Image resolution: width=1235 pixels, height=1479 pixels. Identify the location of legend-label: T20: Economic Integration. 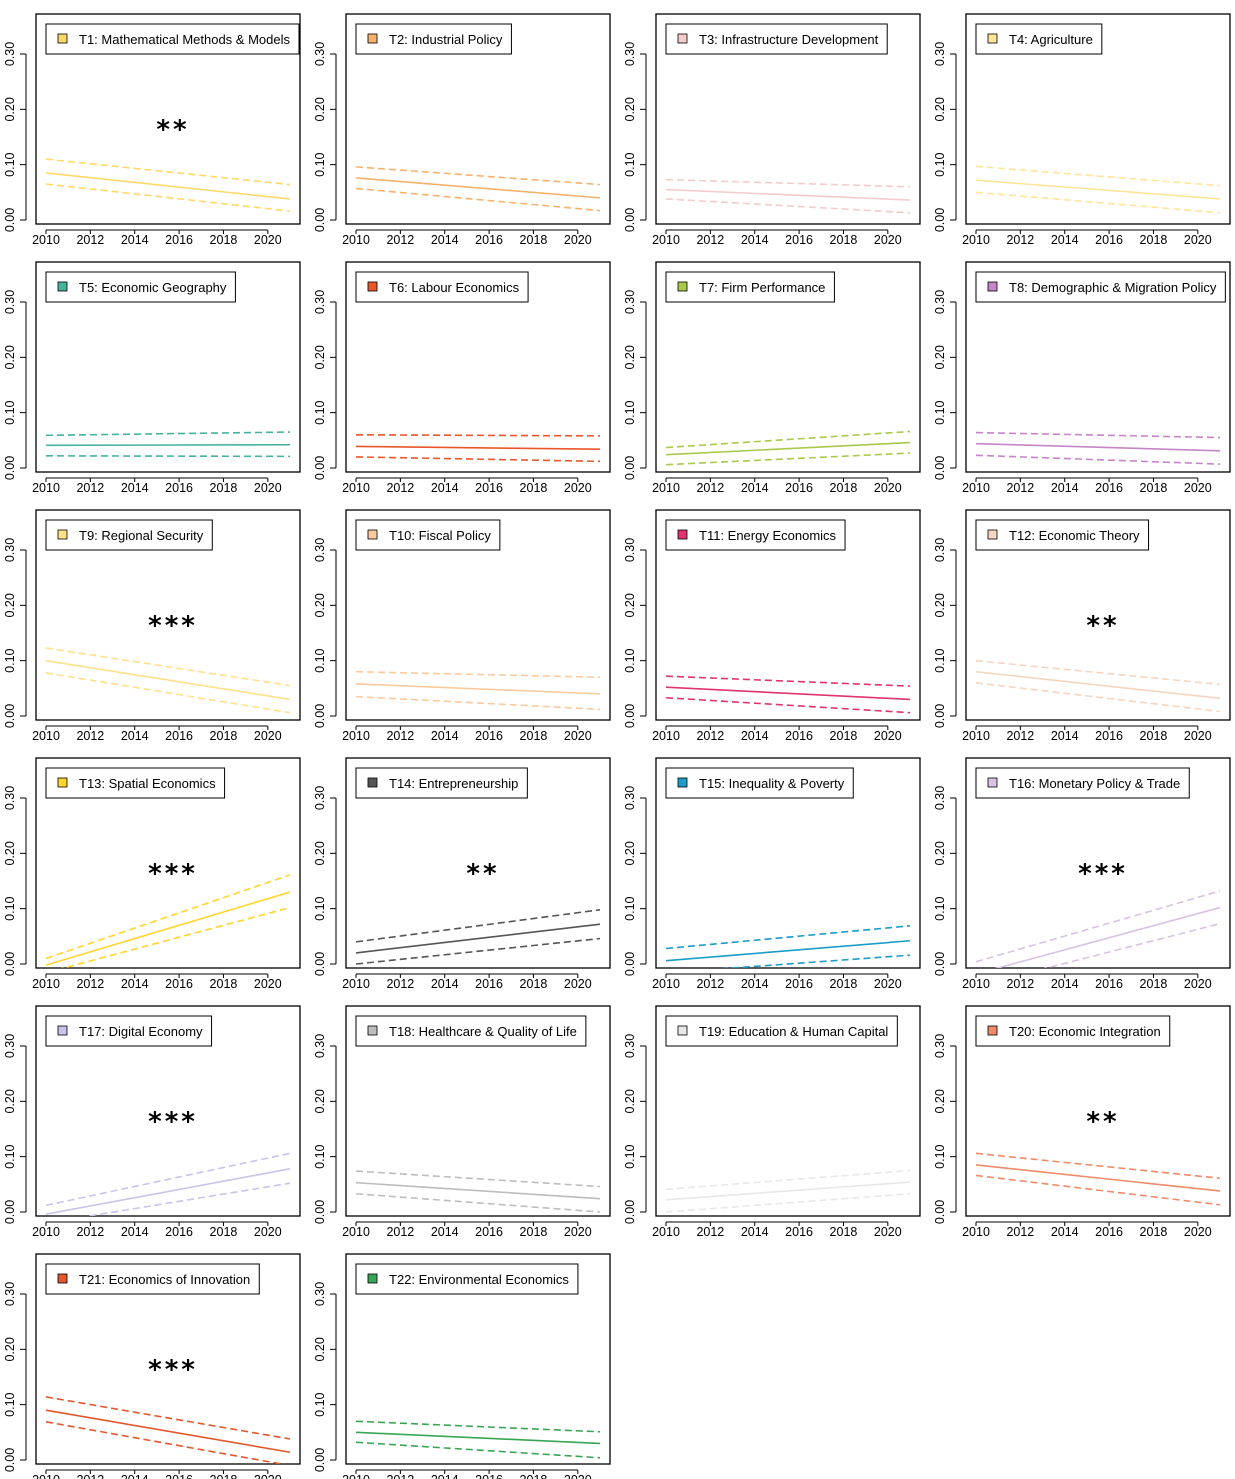
(1085, 1031).